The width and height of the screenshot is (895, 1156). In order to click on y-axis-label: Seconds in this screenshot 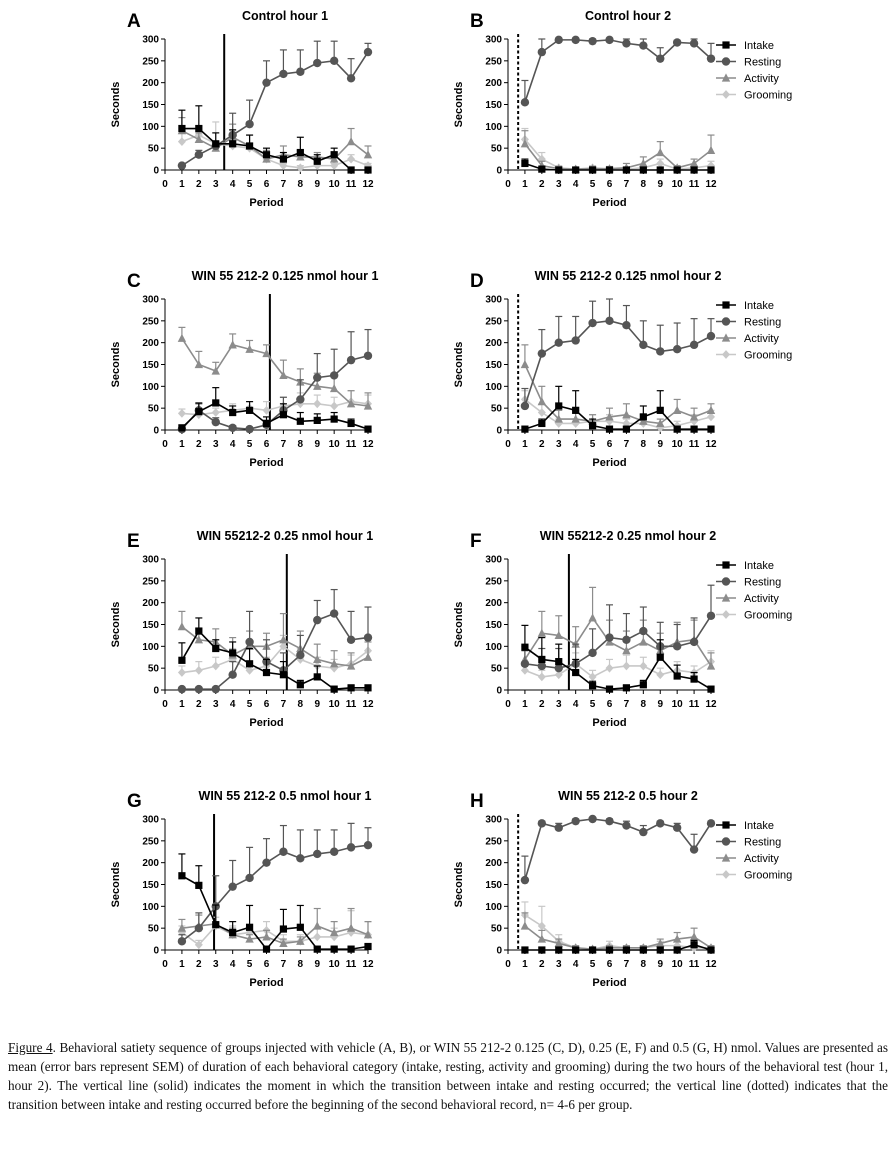, I will do `click(116, 885)`.